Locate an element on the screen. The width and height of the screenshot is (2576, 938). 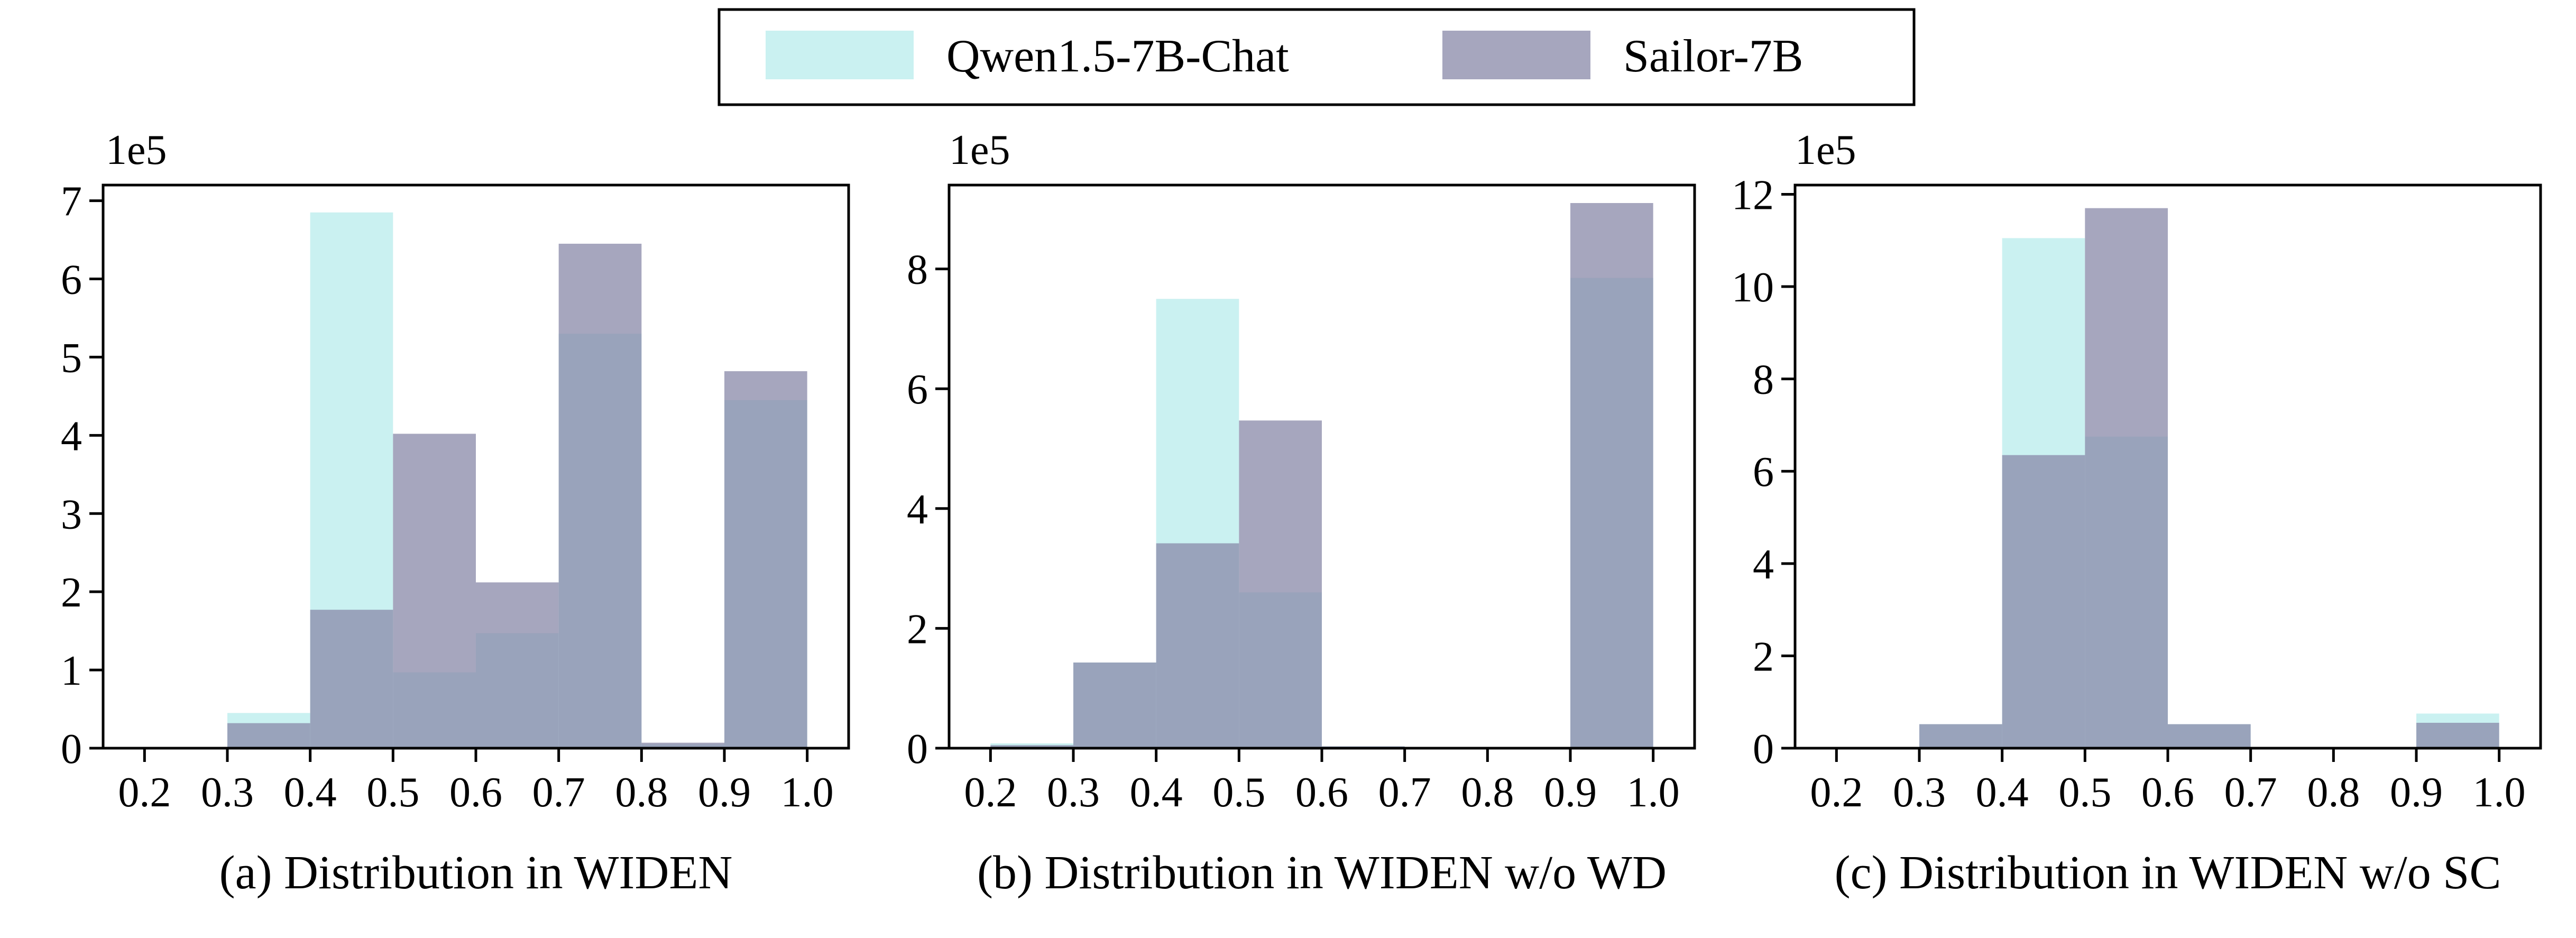
panel-a-y-tick-label-4: 3 is located at coordinates (71, 514).